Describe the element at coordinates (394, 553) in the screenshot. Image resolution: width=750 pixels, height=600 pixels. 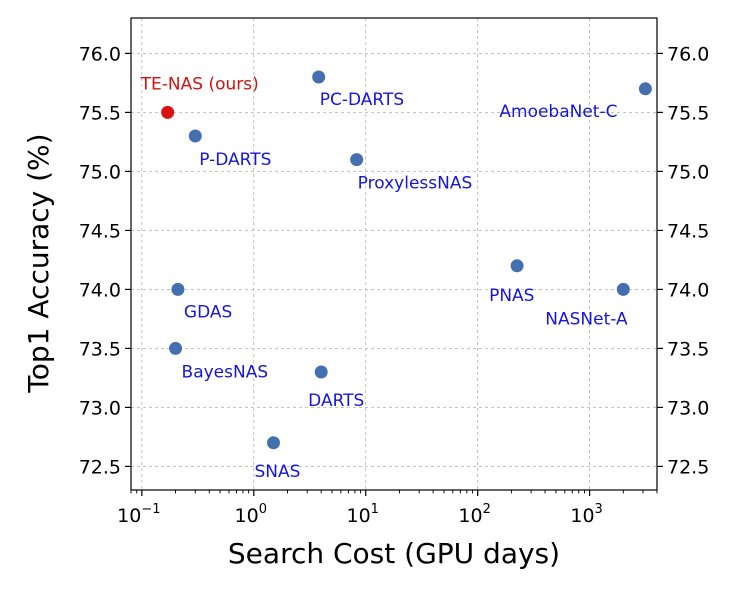
I see `x-axis-title: Search Cost (GPU days)` at that location.